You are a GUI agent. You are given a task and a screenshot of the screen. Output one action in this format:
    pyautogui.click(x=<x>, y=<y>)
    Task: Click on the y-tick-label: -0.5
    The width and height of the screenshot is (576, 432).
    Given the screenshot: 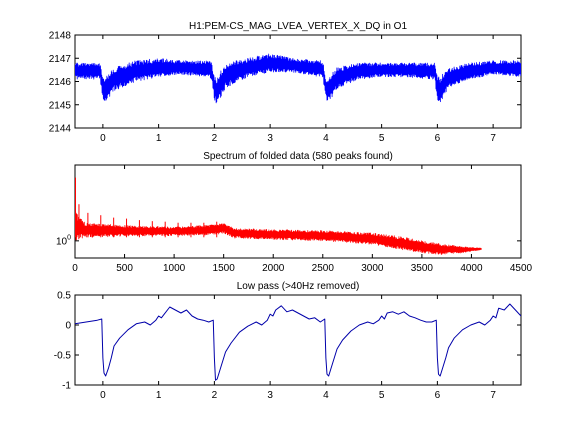 What is the action you would take?
    pyautogui.click(x=63, y=356)
    